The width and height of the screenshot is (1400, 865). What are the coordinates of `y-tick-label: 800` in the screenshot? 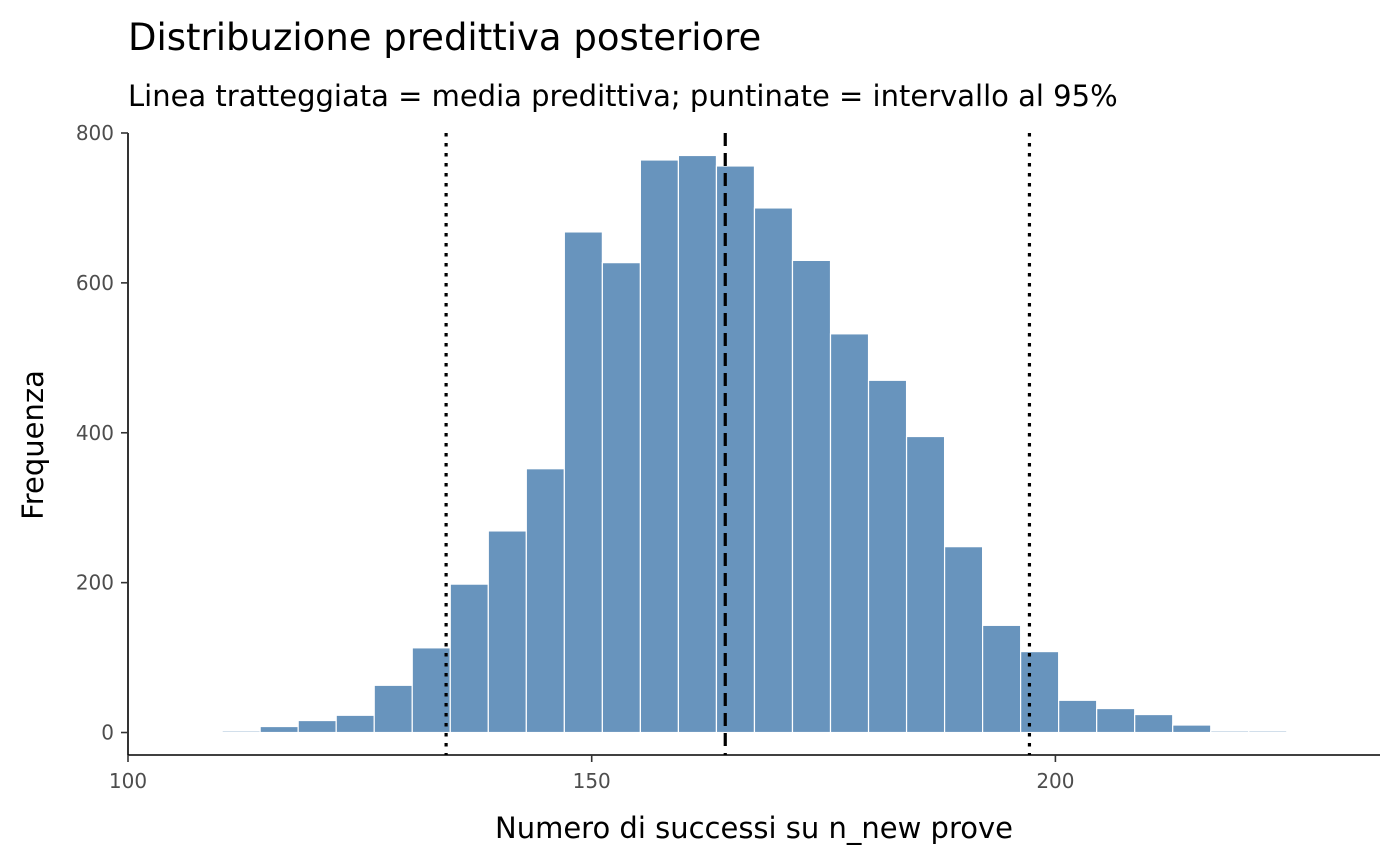 It's located at (95, 133).